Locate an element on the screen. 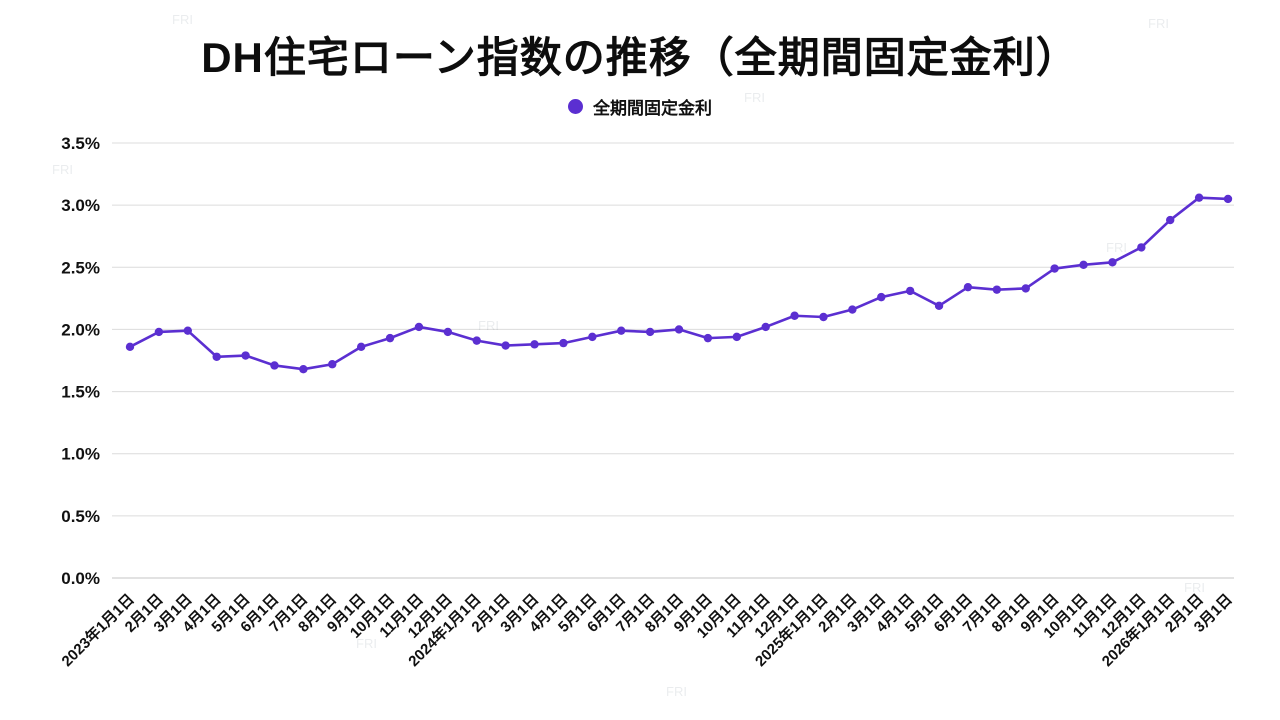 The width and height of the screenshot is (1280, 720). y-tick-label: 3.5% is located at coordinates (80, 143).